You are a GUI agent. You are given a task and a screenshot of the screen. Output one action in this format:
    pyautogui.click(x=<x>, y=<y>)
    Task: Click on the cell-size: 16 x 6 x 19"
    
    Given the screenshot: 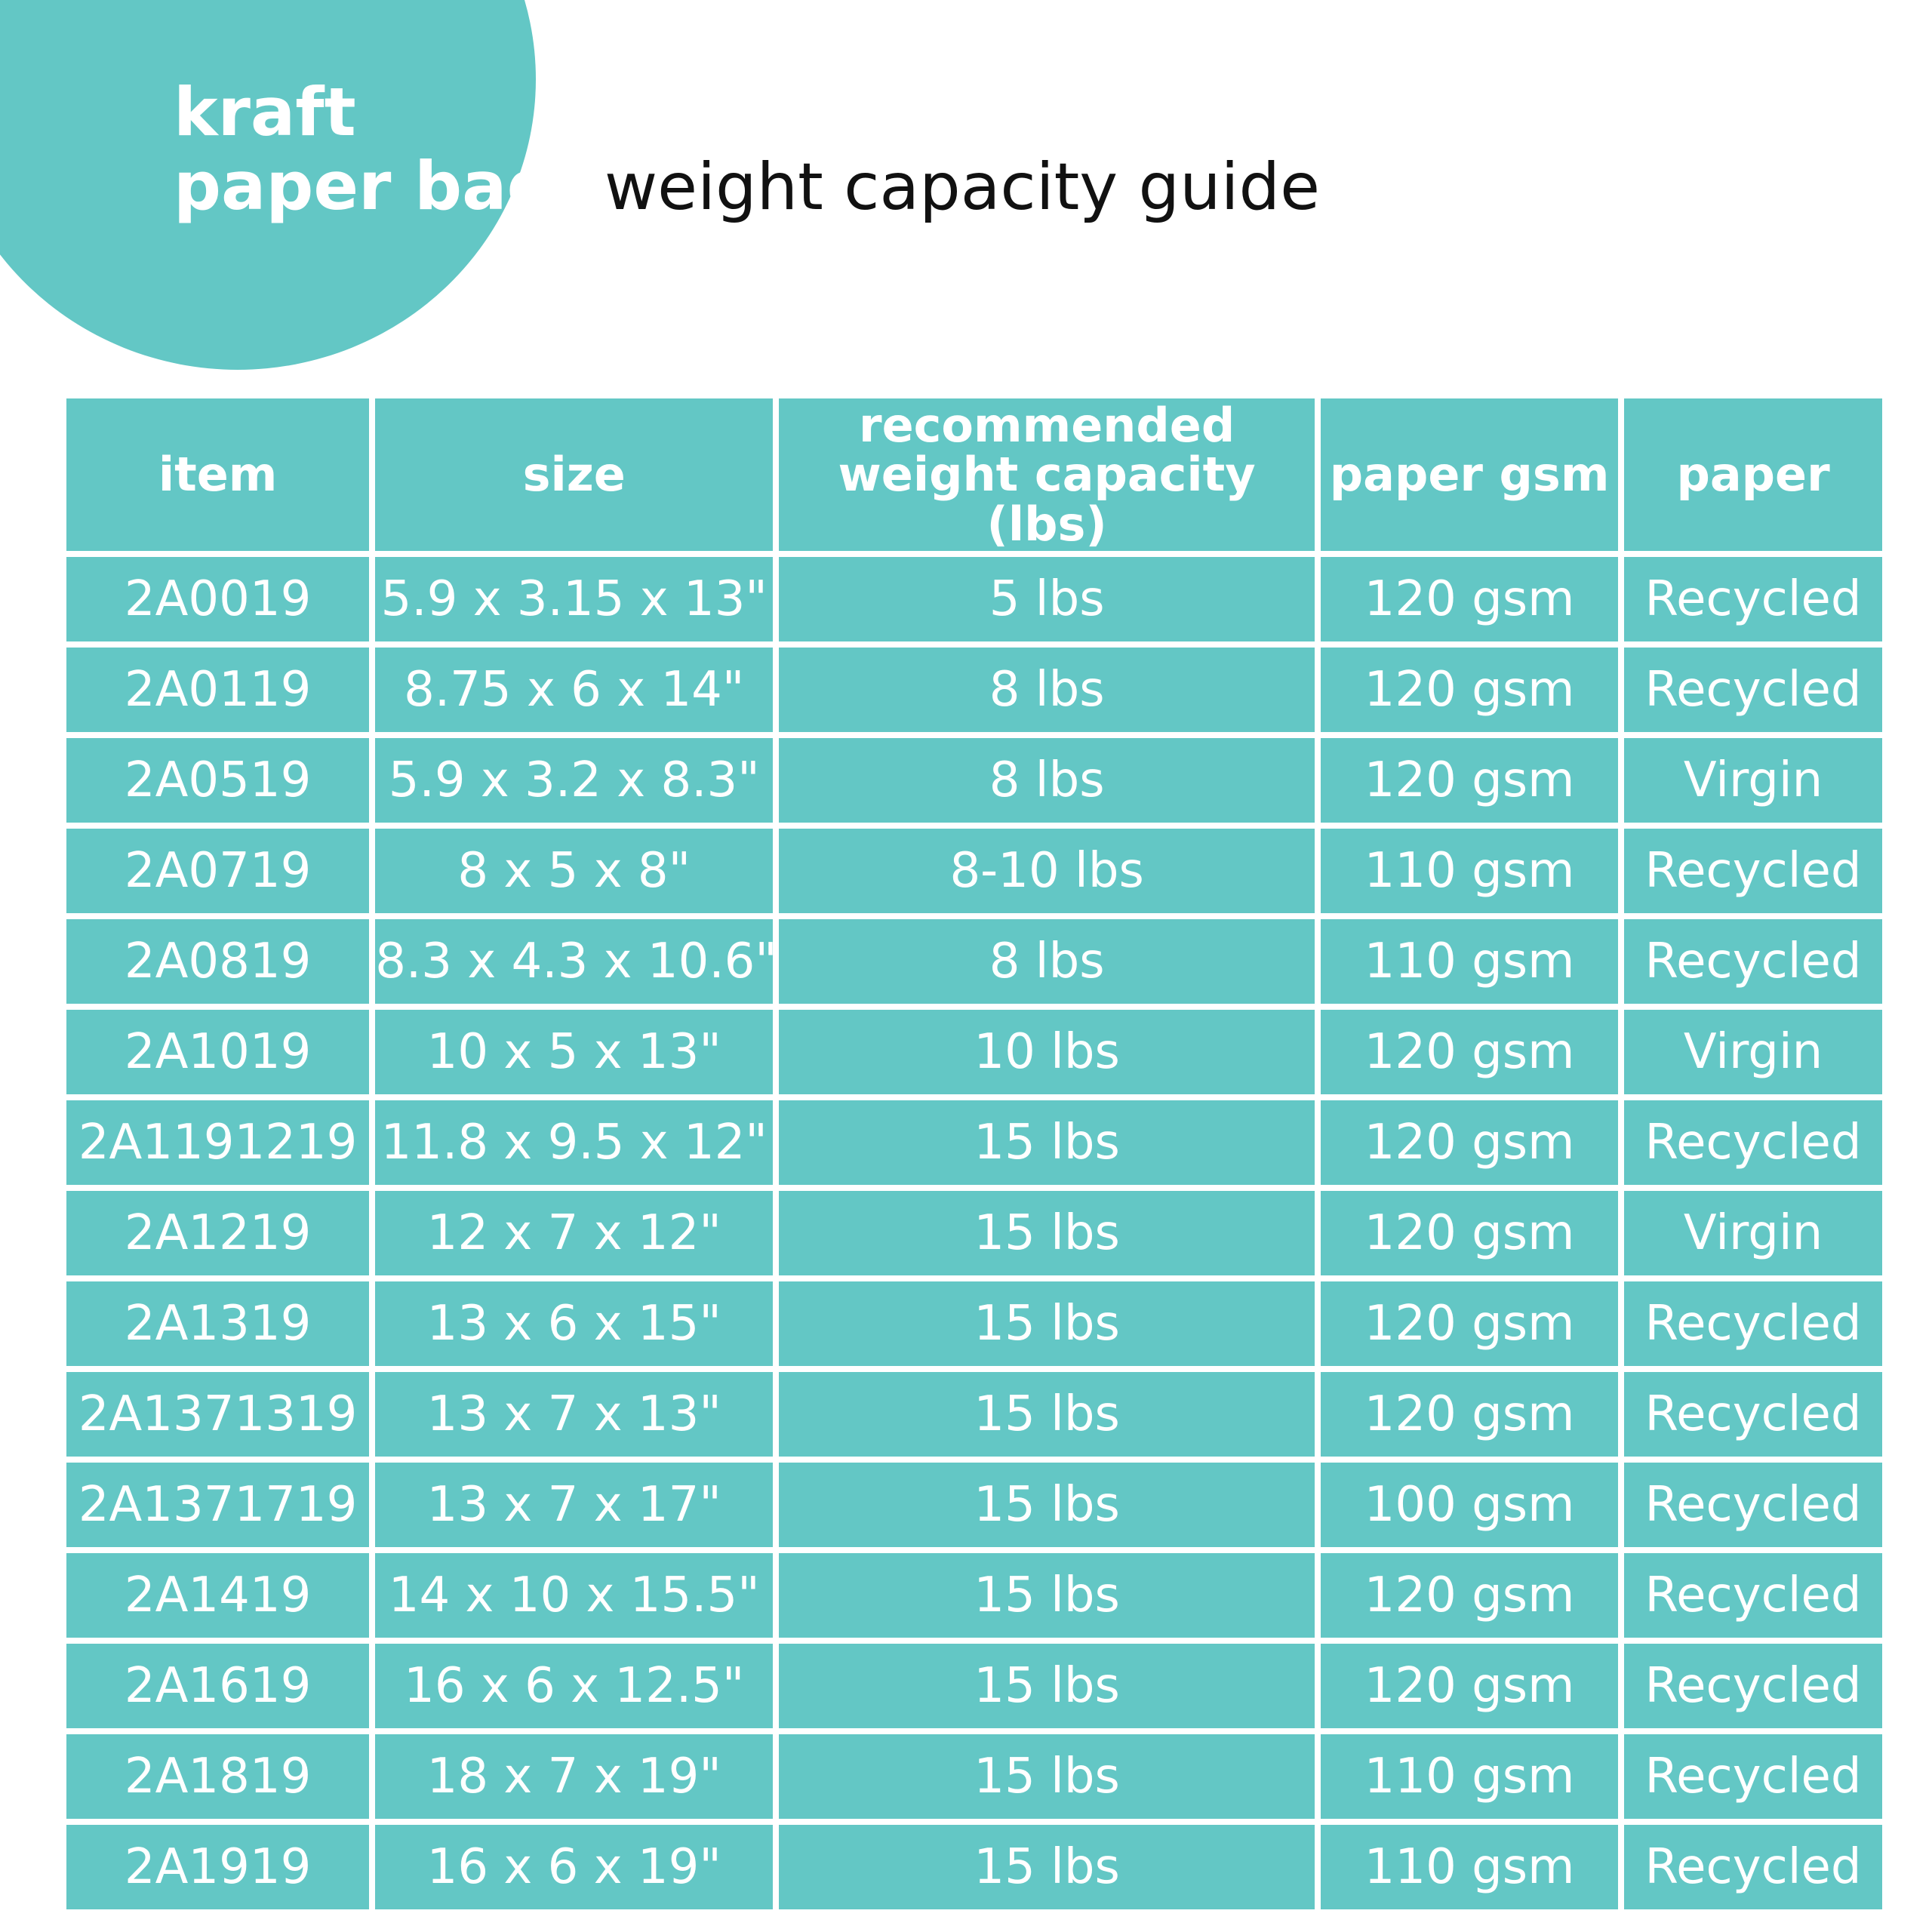 What is the action you would take?
    pyautogui.click(x=574, y=1867)
    